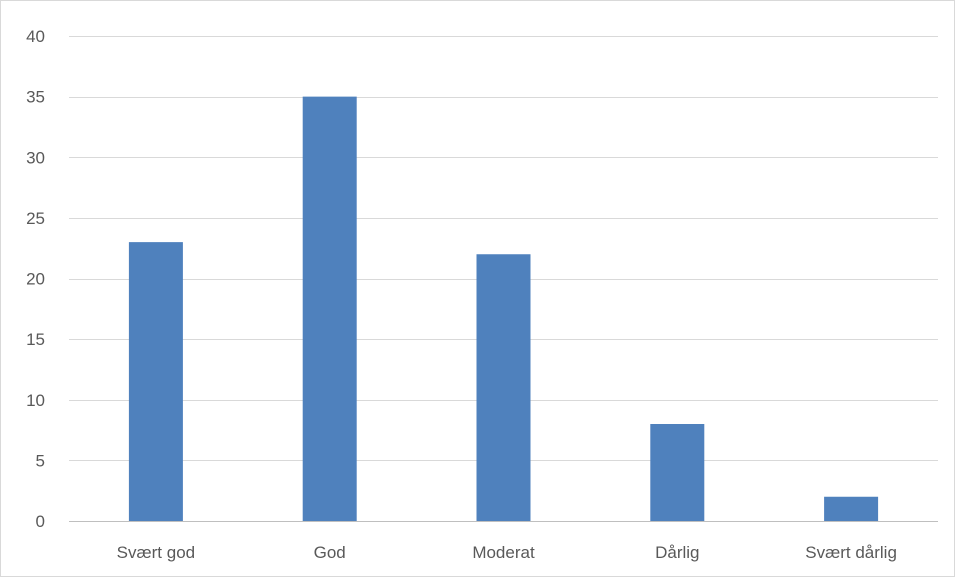  I want to click on y-tick-label: 35, so click(35, 97).